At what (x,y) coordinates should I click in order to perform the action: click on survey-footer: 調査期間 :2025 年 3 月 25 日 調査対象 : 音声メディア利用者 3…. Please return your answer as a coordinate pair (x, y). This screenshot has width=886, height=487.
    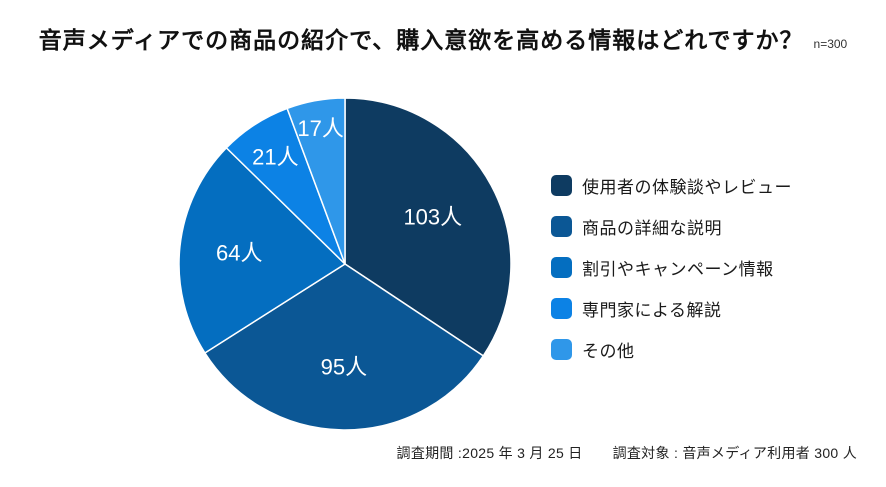
    Looking at the image, I should click on (627, 453).